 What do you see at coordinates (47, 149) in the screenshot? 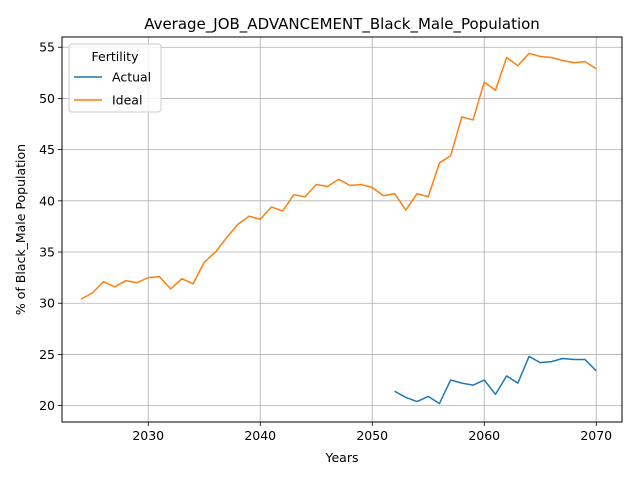
I see `y-tick-label: 45` at bounding box center [47, 149].